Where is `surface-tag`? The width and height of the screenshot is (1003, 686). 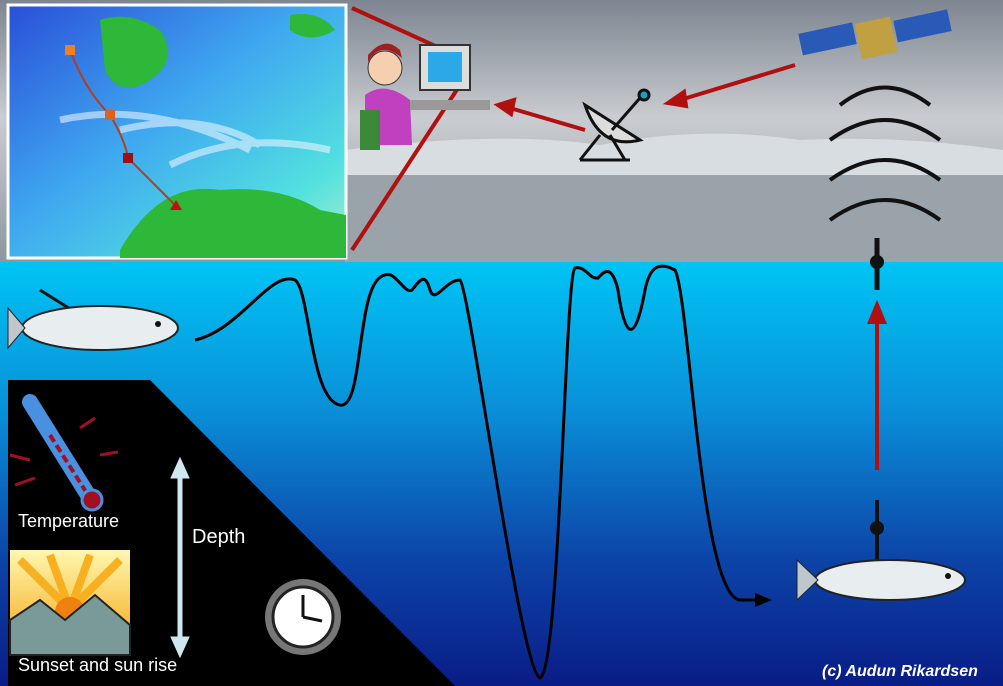
surface-tag is located at coordinates (877, 264).